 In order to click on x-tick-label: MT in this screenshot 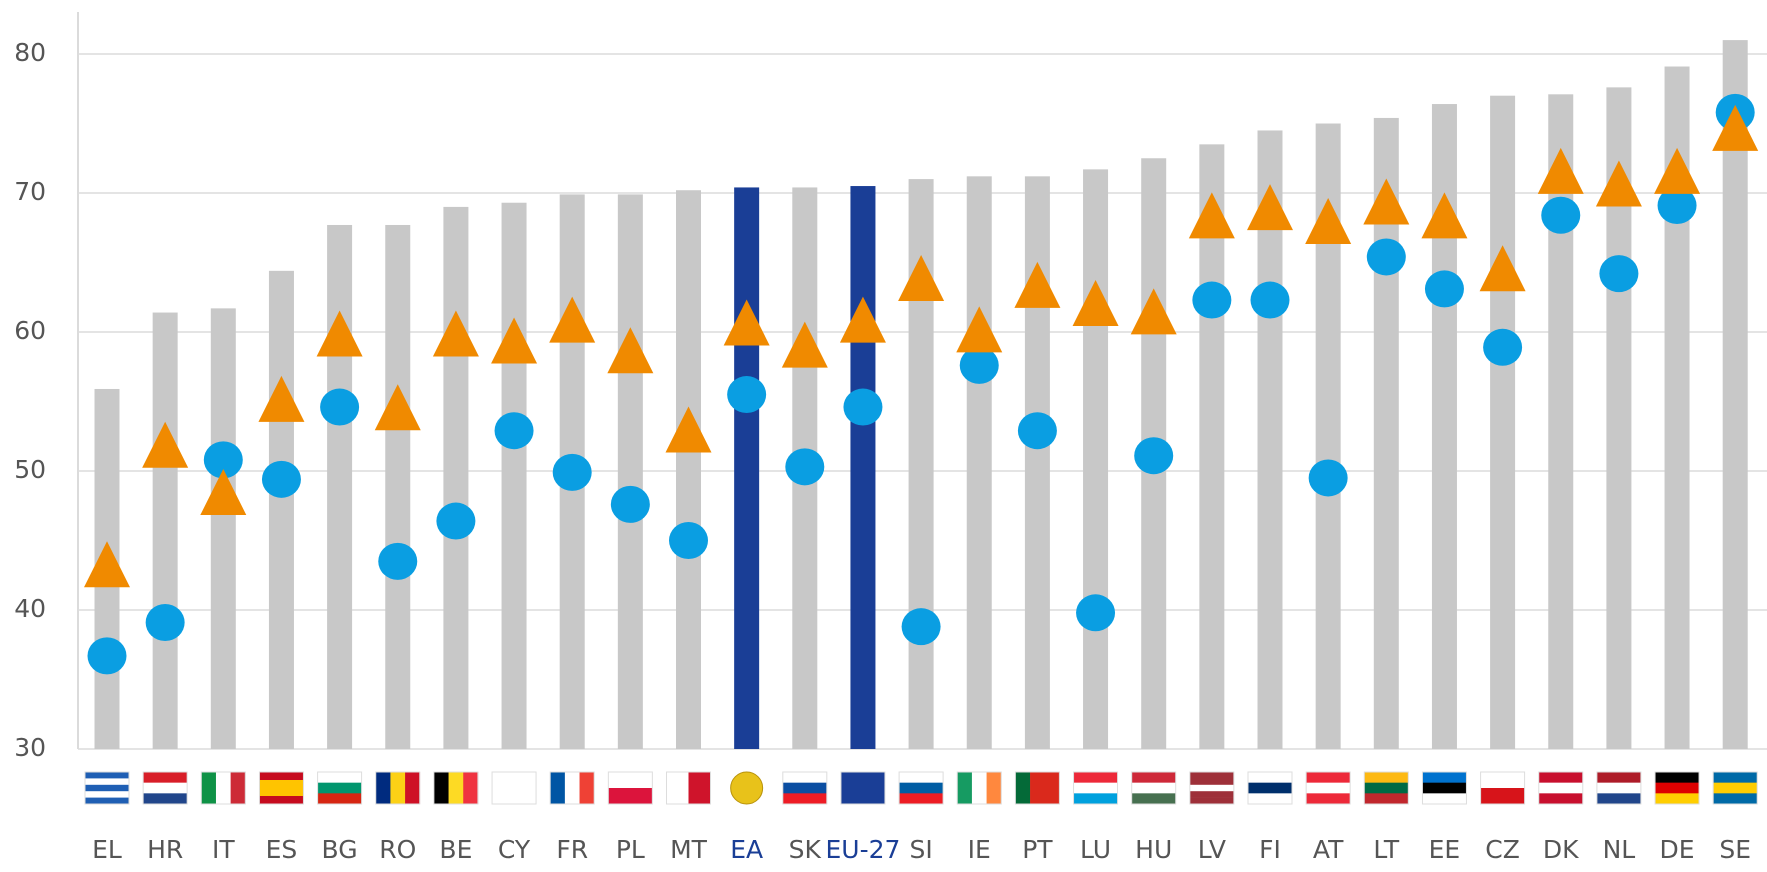, I will do `click(689, 849)`.